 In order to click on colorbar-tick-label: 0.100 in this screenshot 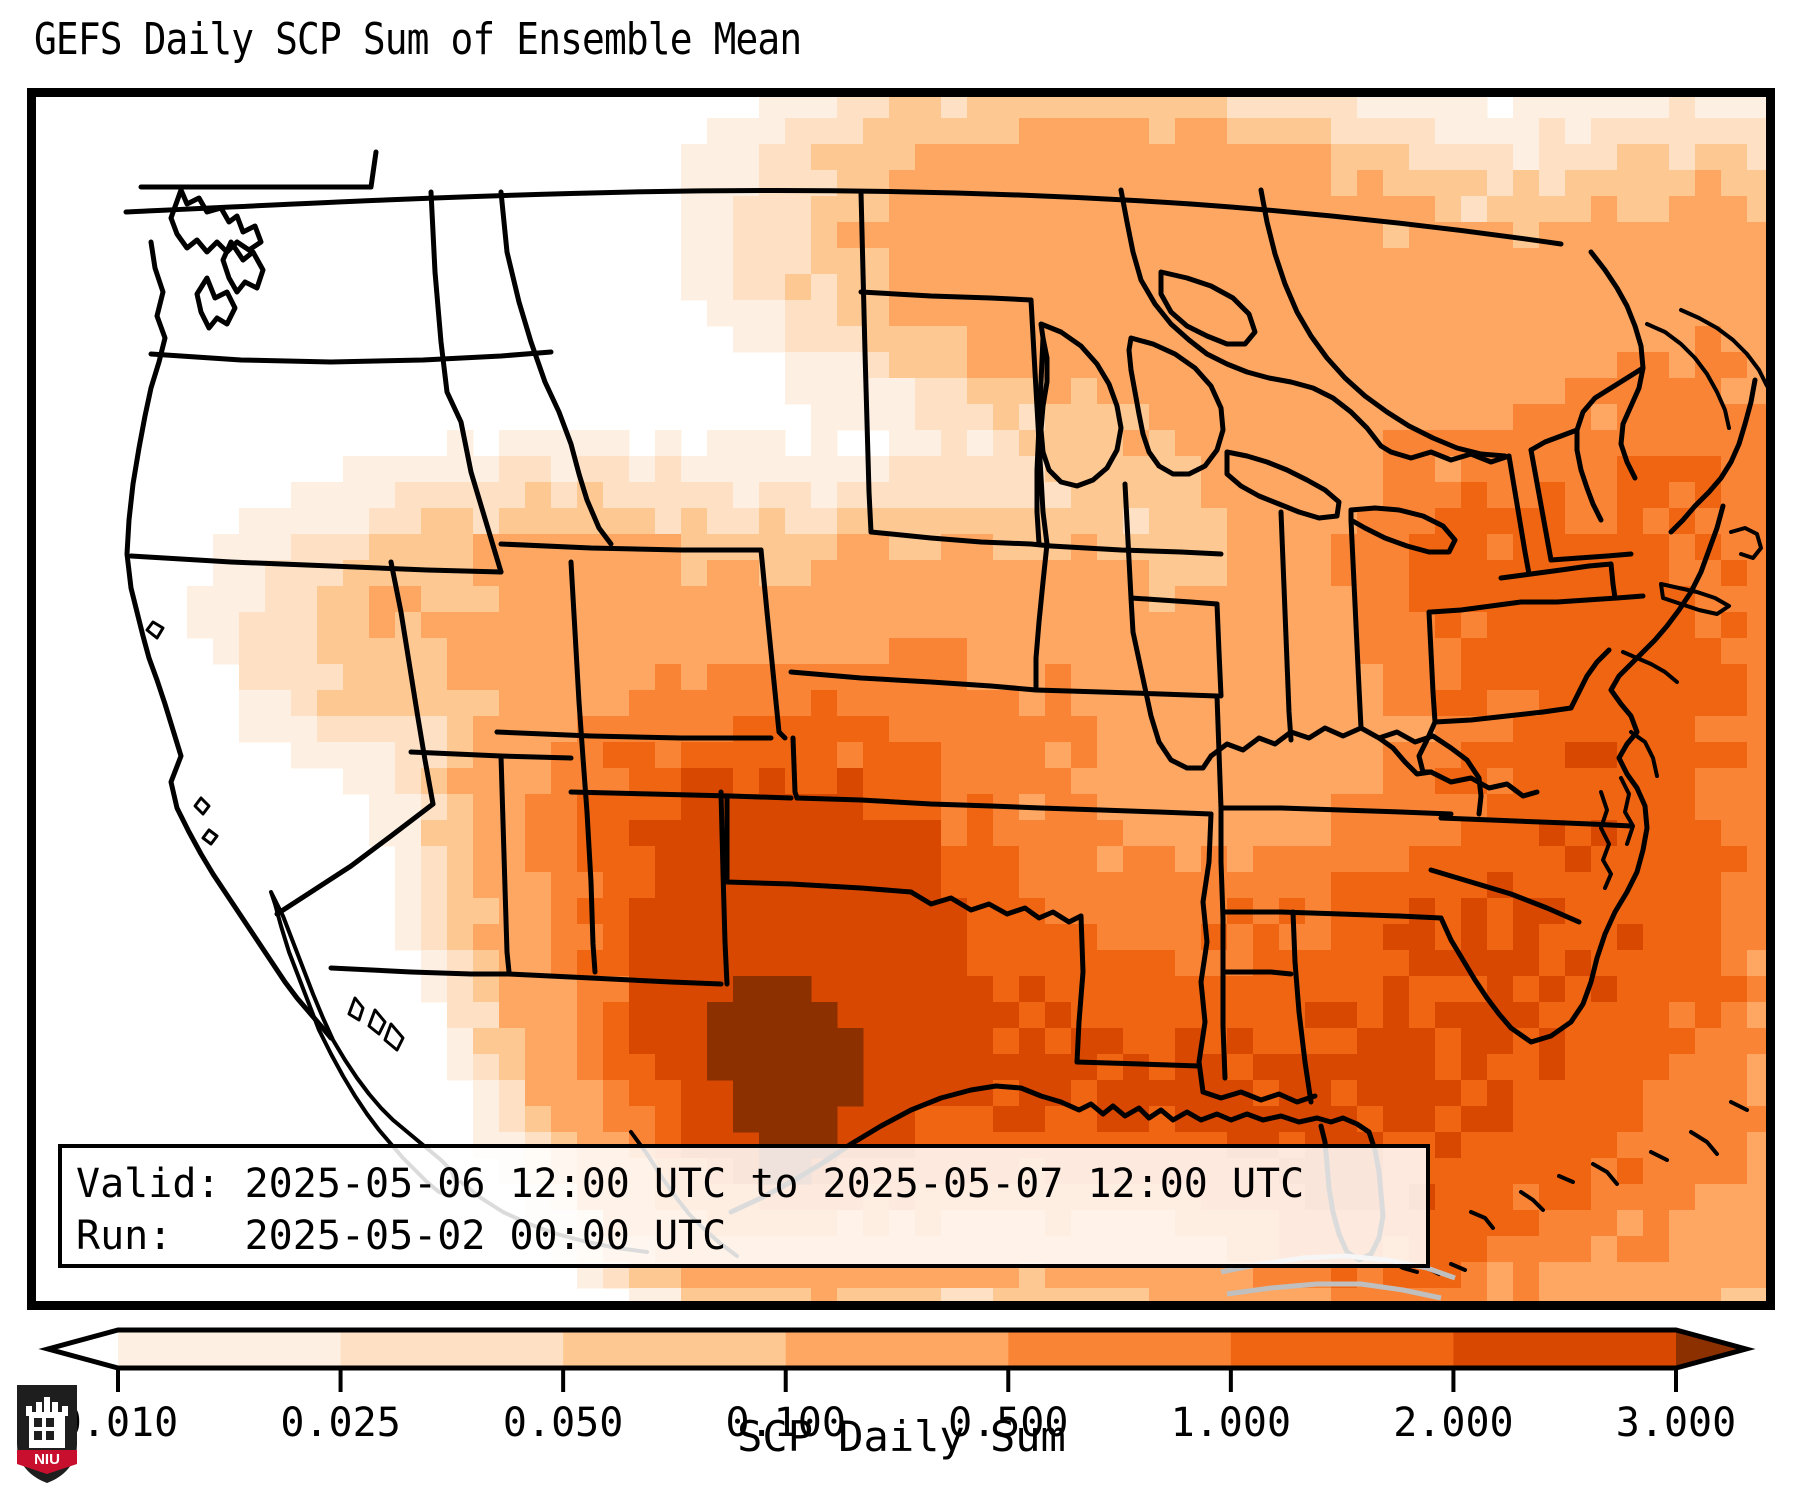, I will do `click(786, 1423)`.